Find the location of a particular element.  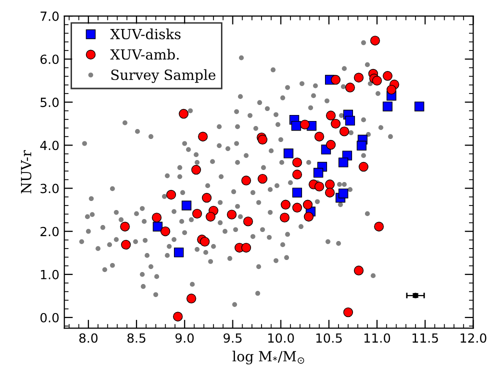

x-tick-label: 8.0 is located at coordinates (88, 338).